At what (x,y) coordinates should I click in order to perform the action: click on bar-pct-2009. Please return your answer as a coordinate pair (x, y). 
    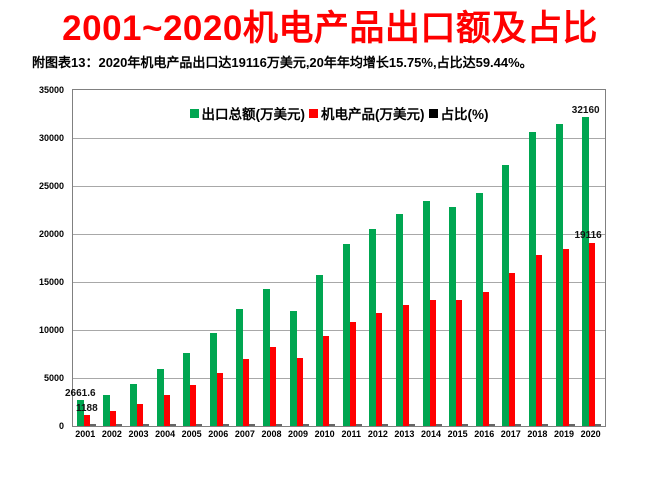
    Looking at the image, I should click on (305, 425).